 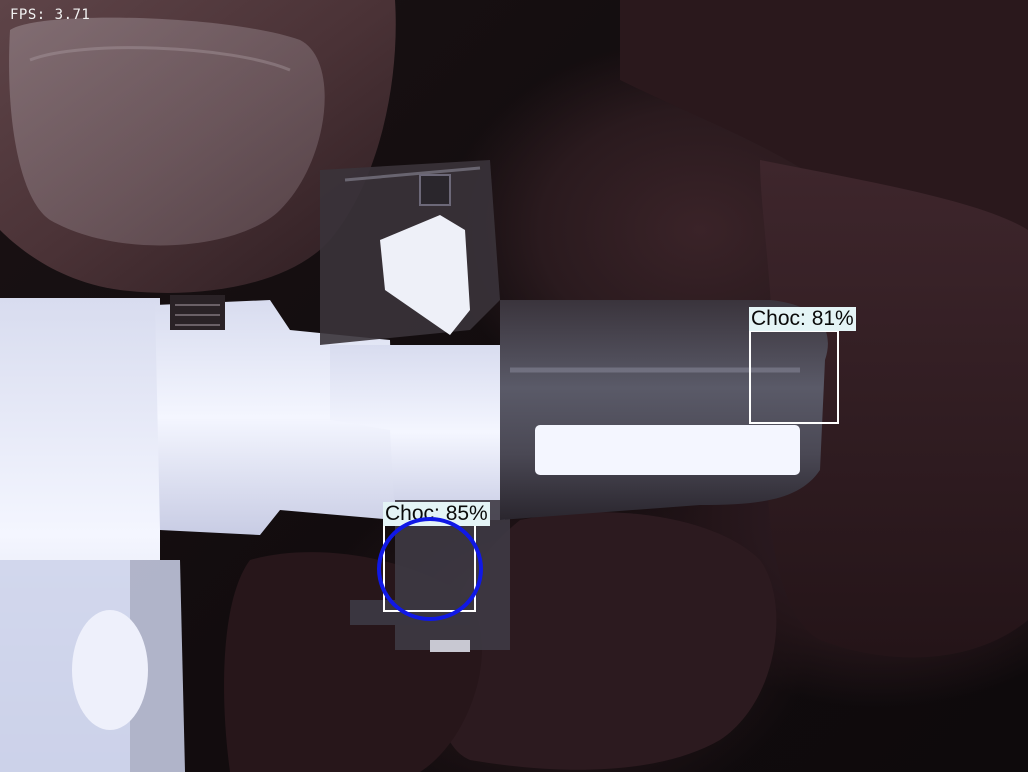 What do you see at coordinates (430, 569) in the screenshot?
I see `marker-circle` at bounding box center [430, 569].